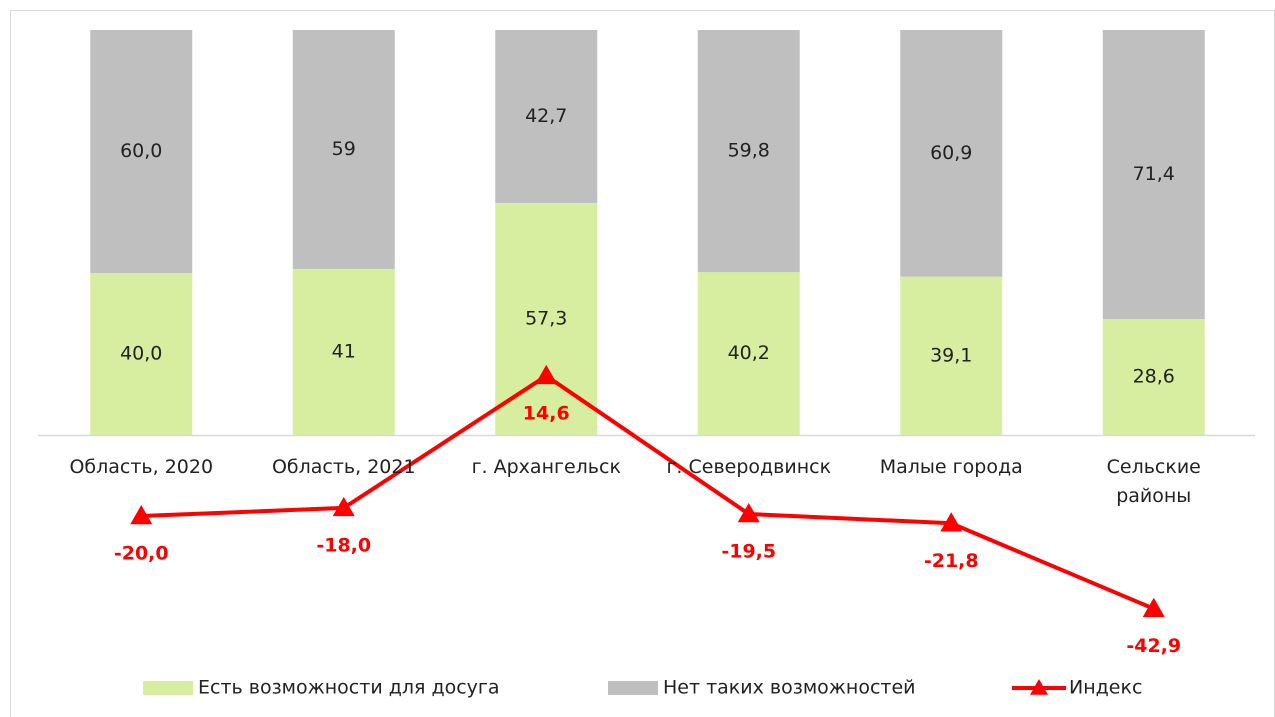  I want to click on x-tick-label: г. Архангельск, so click(546, 467).